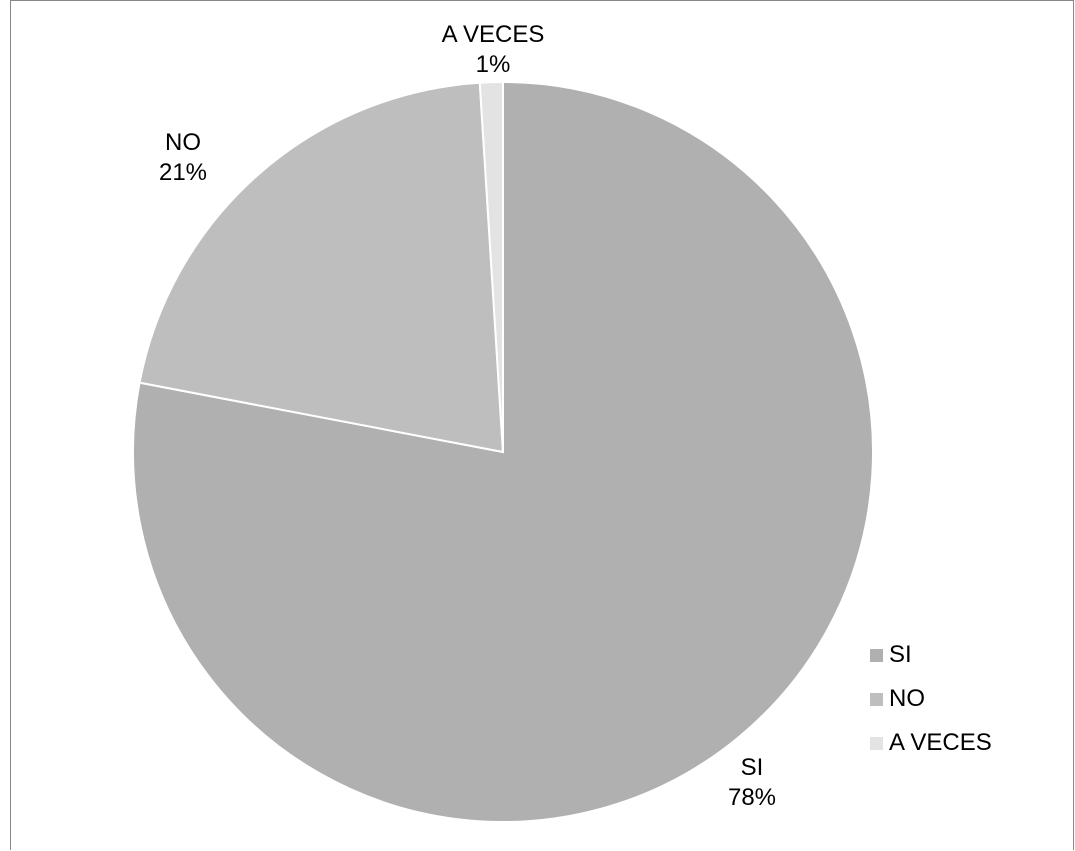 The height and width of the screenshot is (851, 1075). I want to click on slice-label-a-veces: A VECES, so click(493, 34).